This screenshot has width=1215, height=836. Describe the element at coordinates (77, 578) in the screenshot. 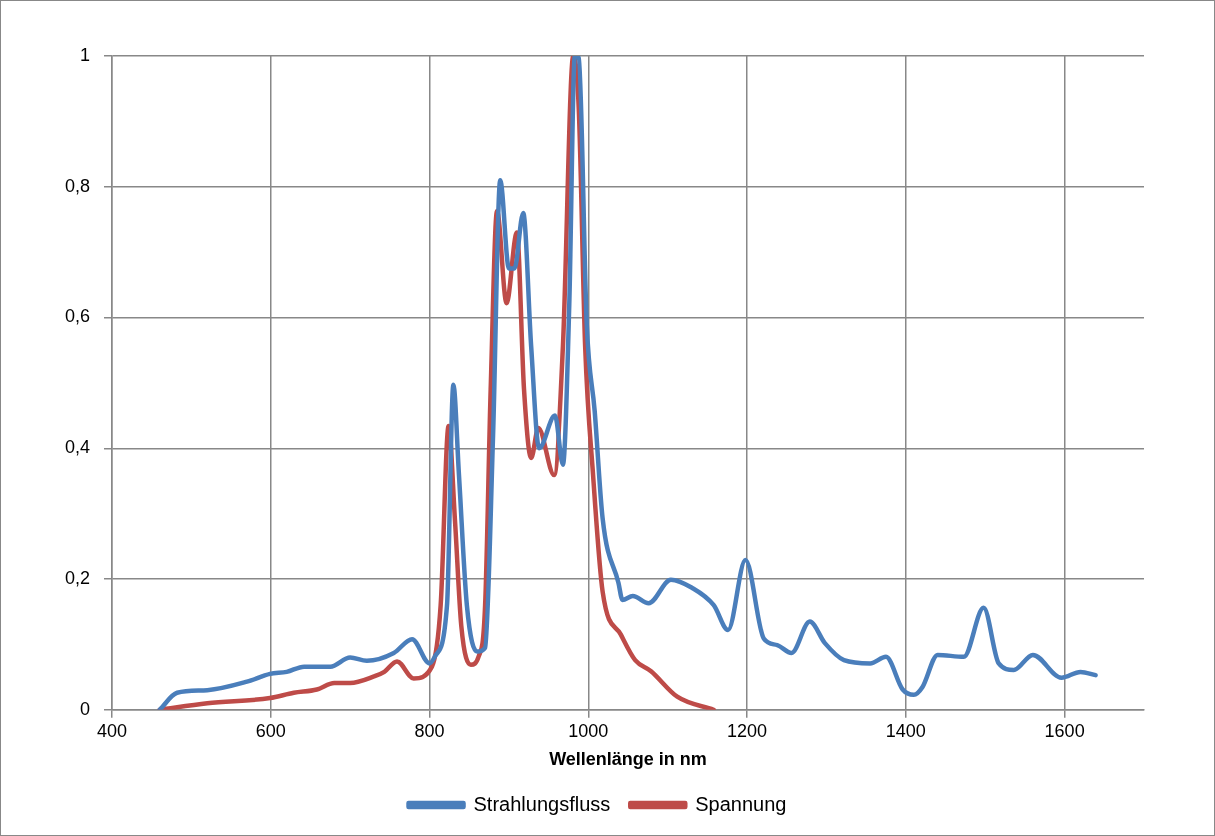

I see `y-tick-label: 0,2` at that location.